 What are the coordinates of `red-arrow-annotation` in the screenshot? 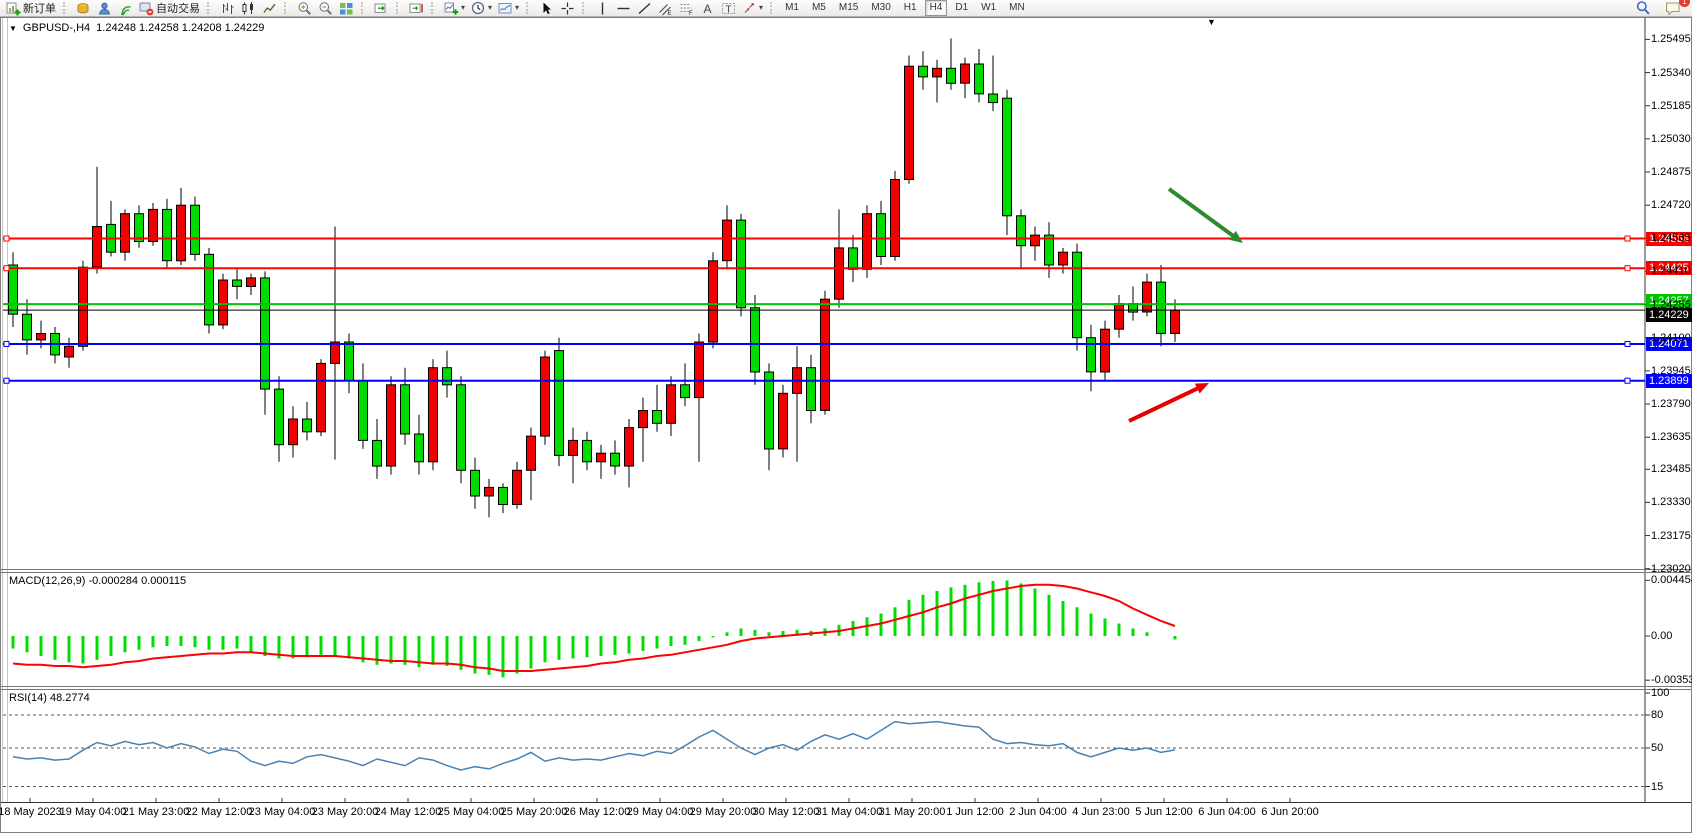 It's located at (1168, 403).